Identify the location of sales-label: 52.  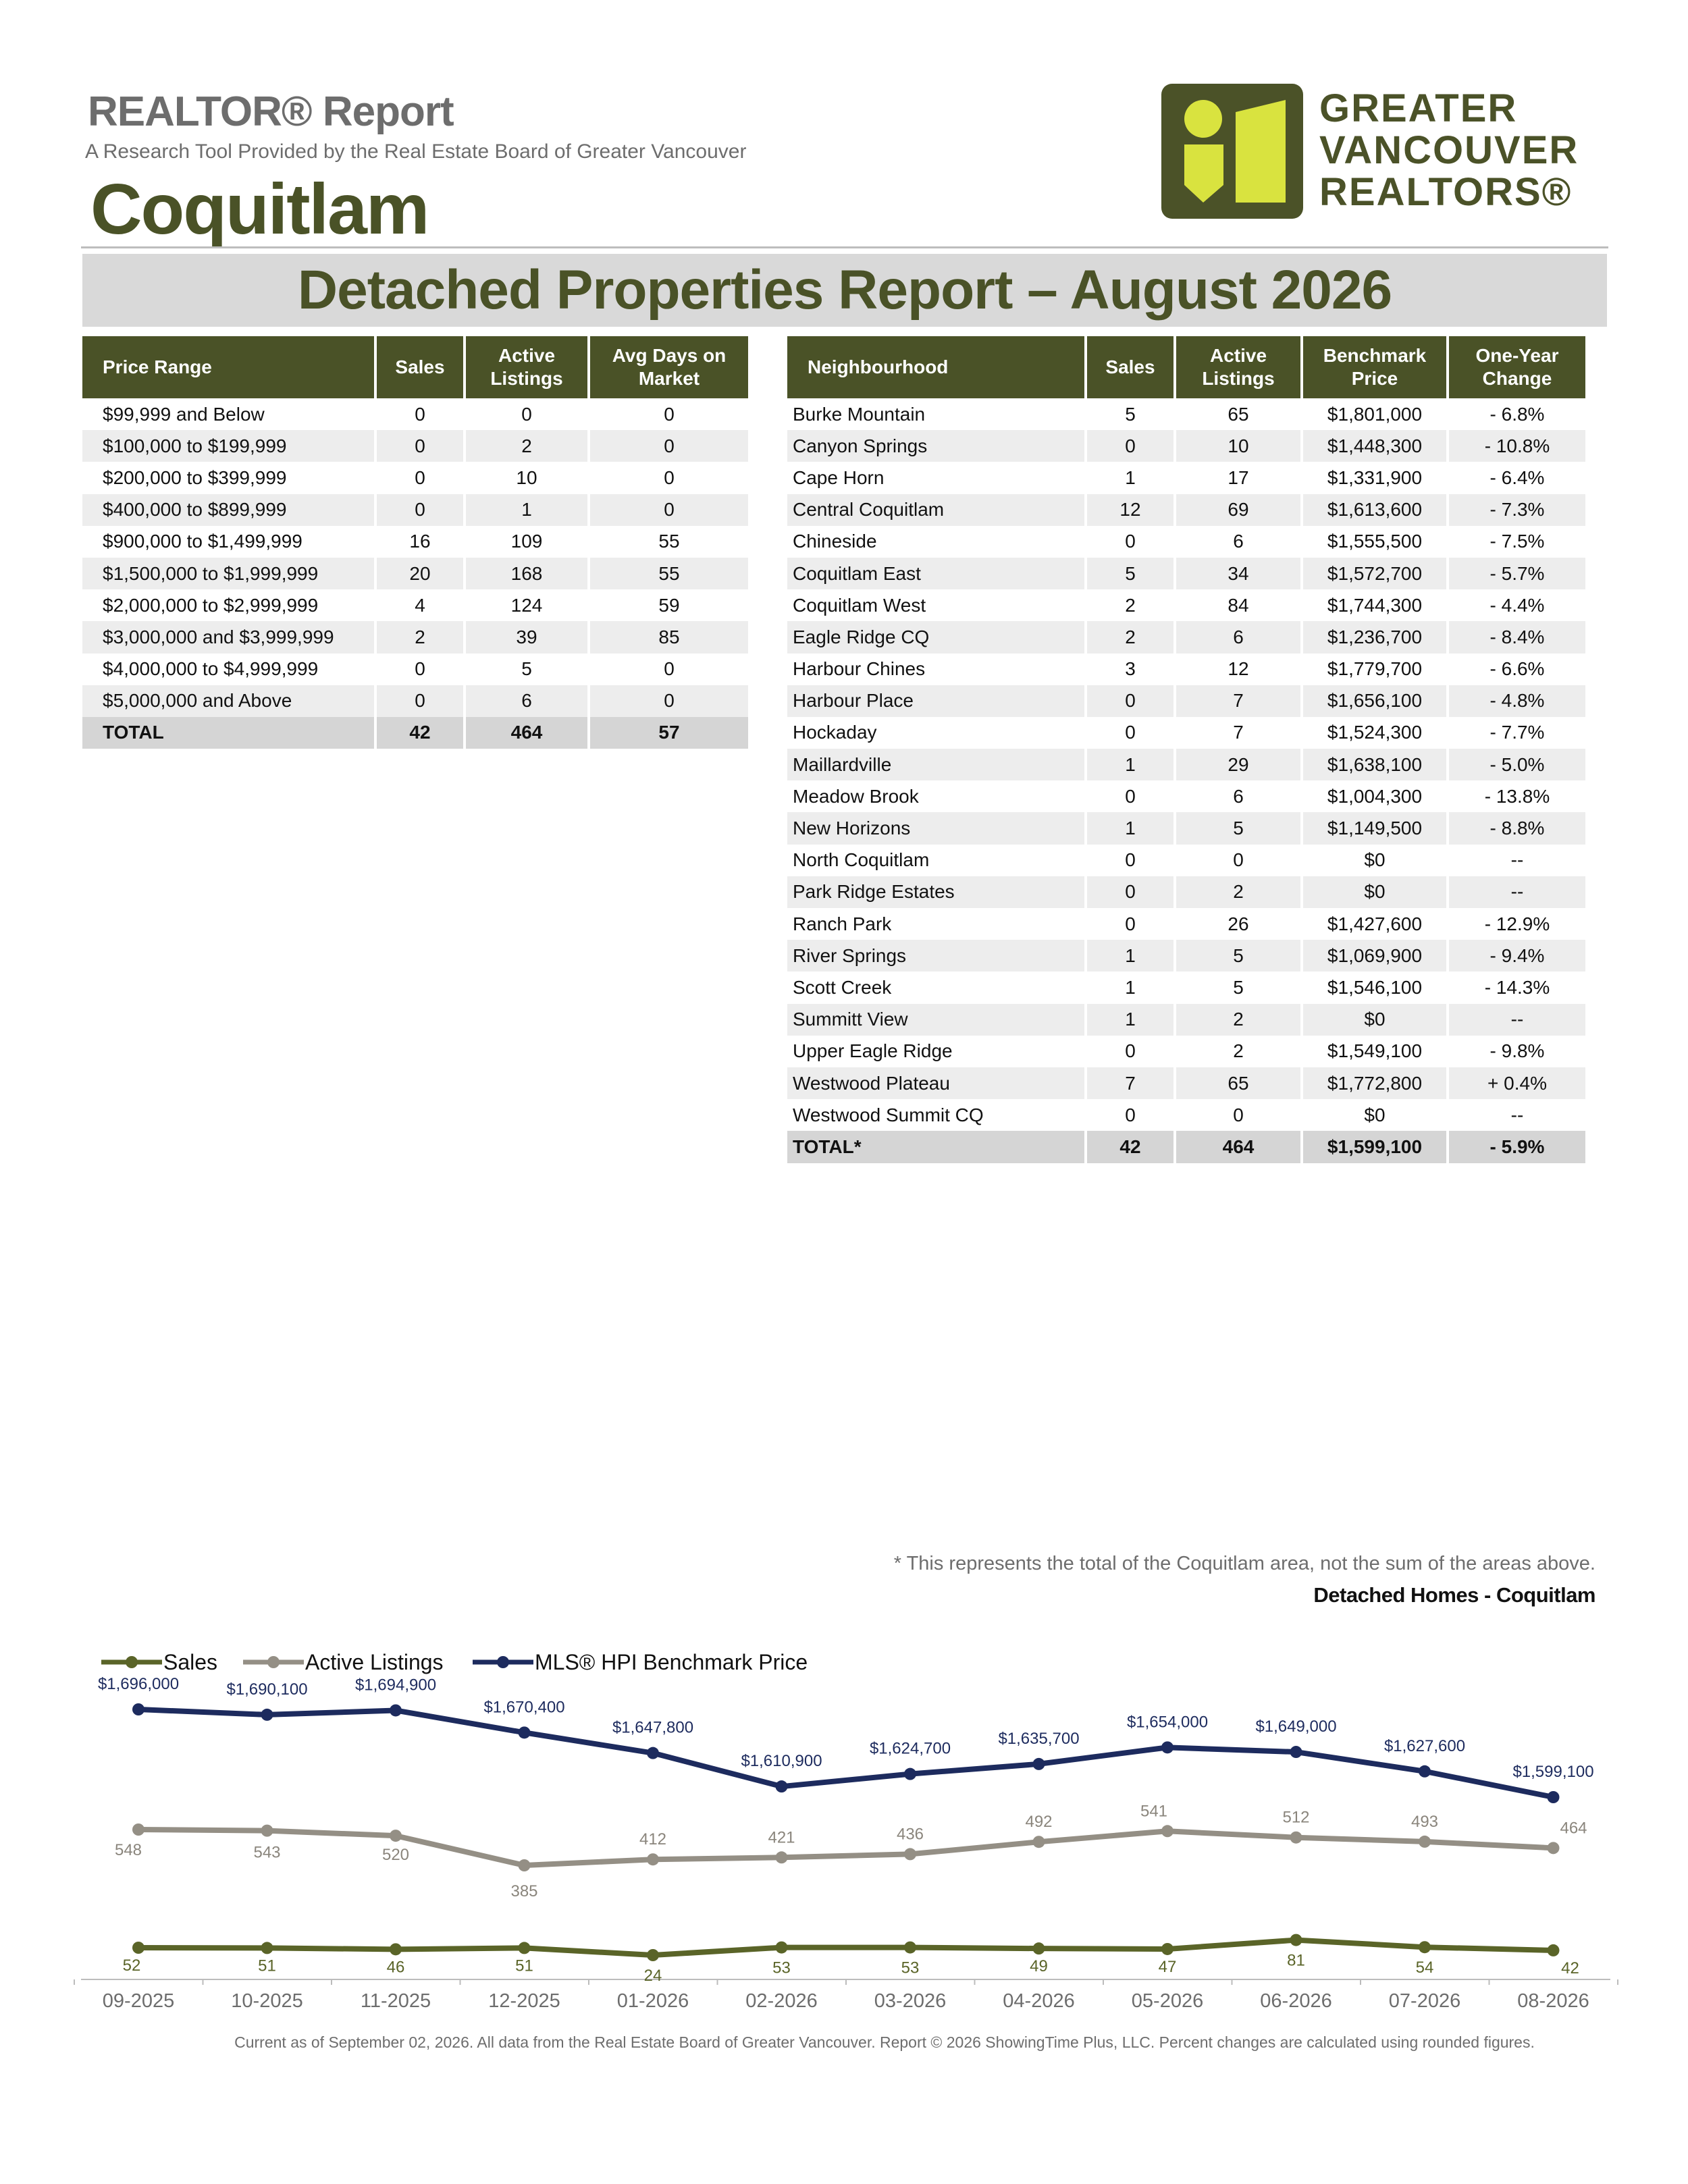
(132, 1966).